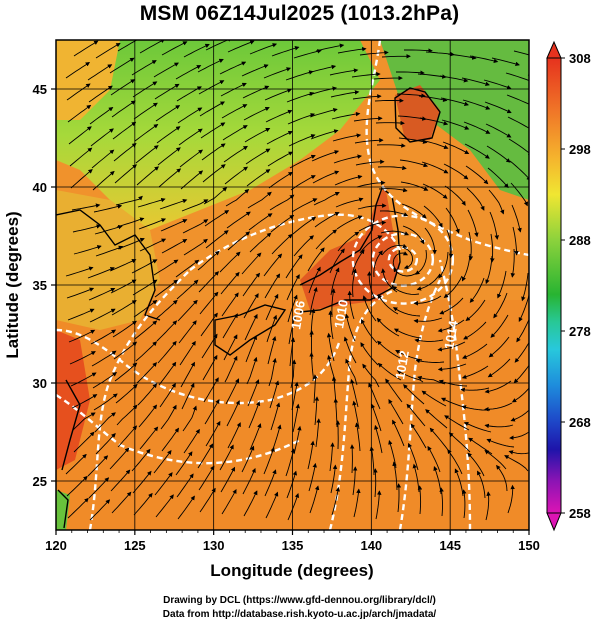 Image resolution: width=599 pixels, height=625 pixels. Describe the element at coordinates (40, 89) in the screenshot. I see `y-tick-label: 45` at that location.